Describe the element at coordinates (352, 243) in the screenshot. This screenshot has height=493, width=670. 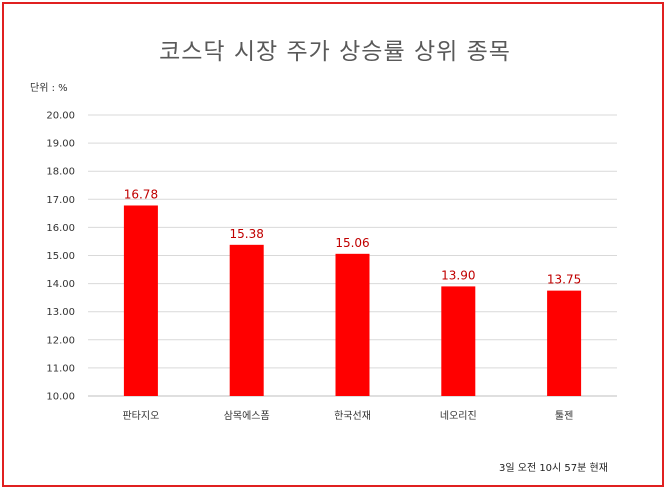
I see `data-label: 15.06` at that location.